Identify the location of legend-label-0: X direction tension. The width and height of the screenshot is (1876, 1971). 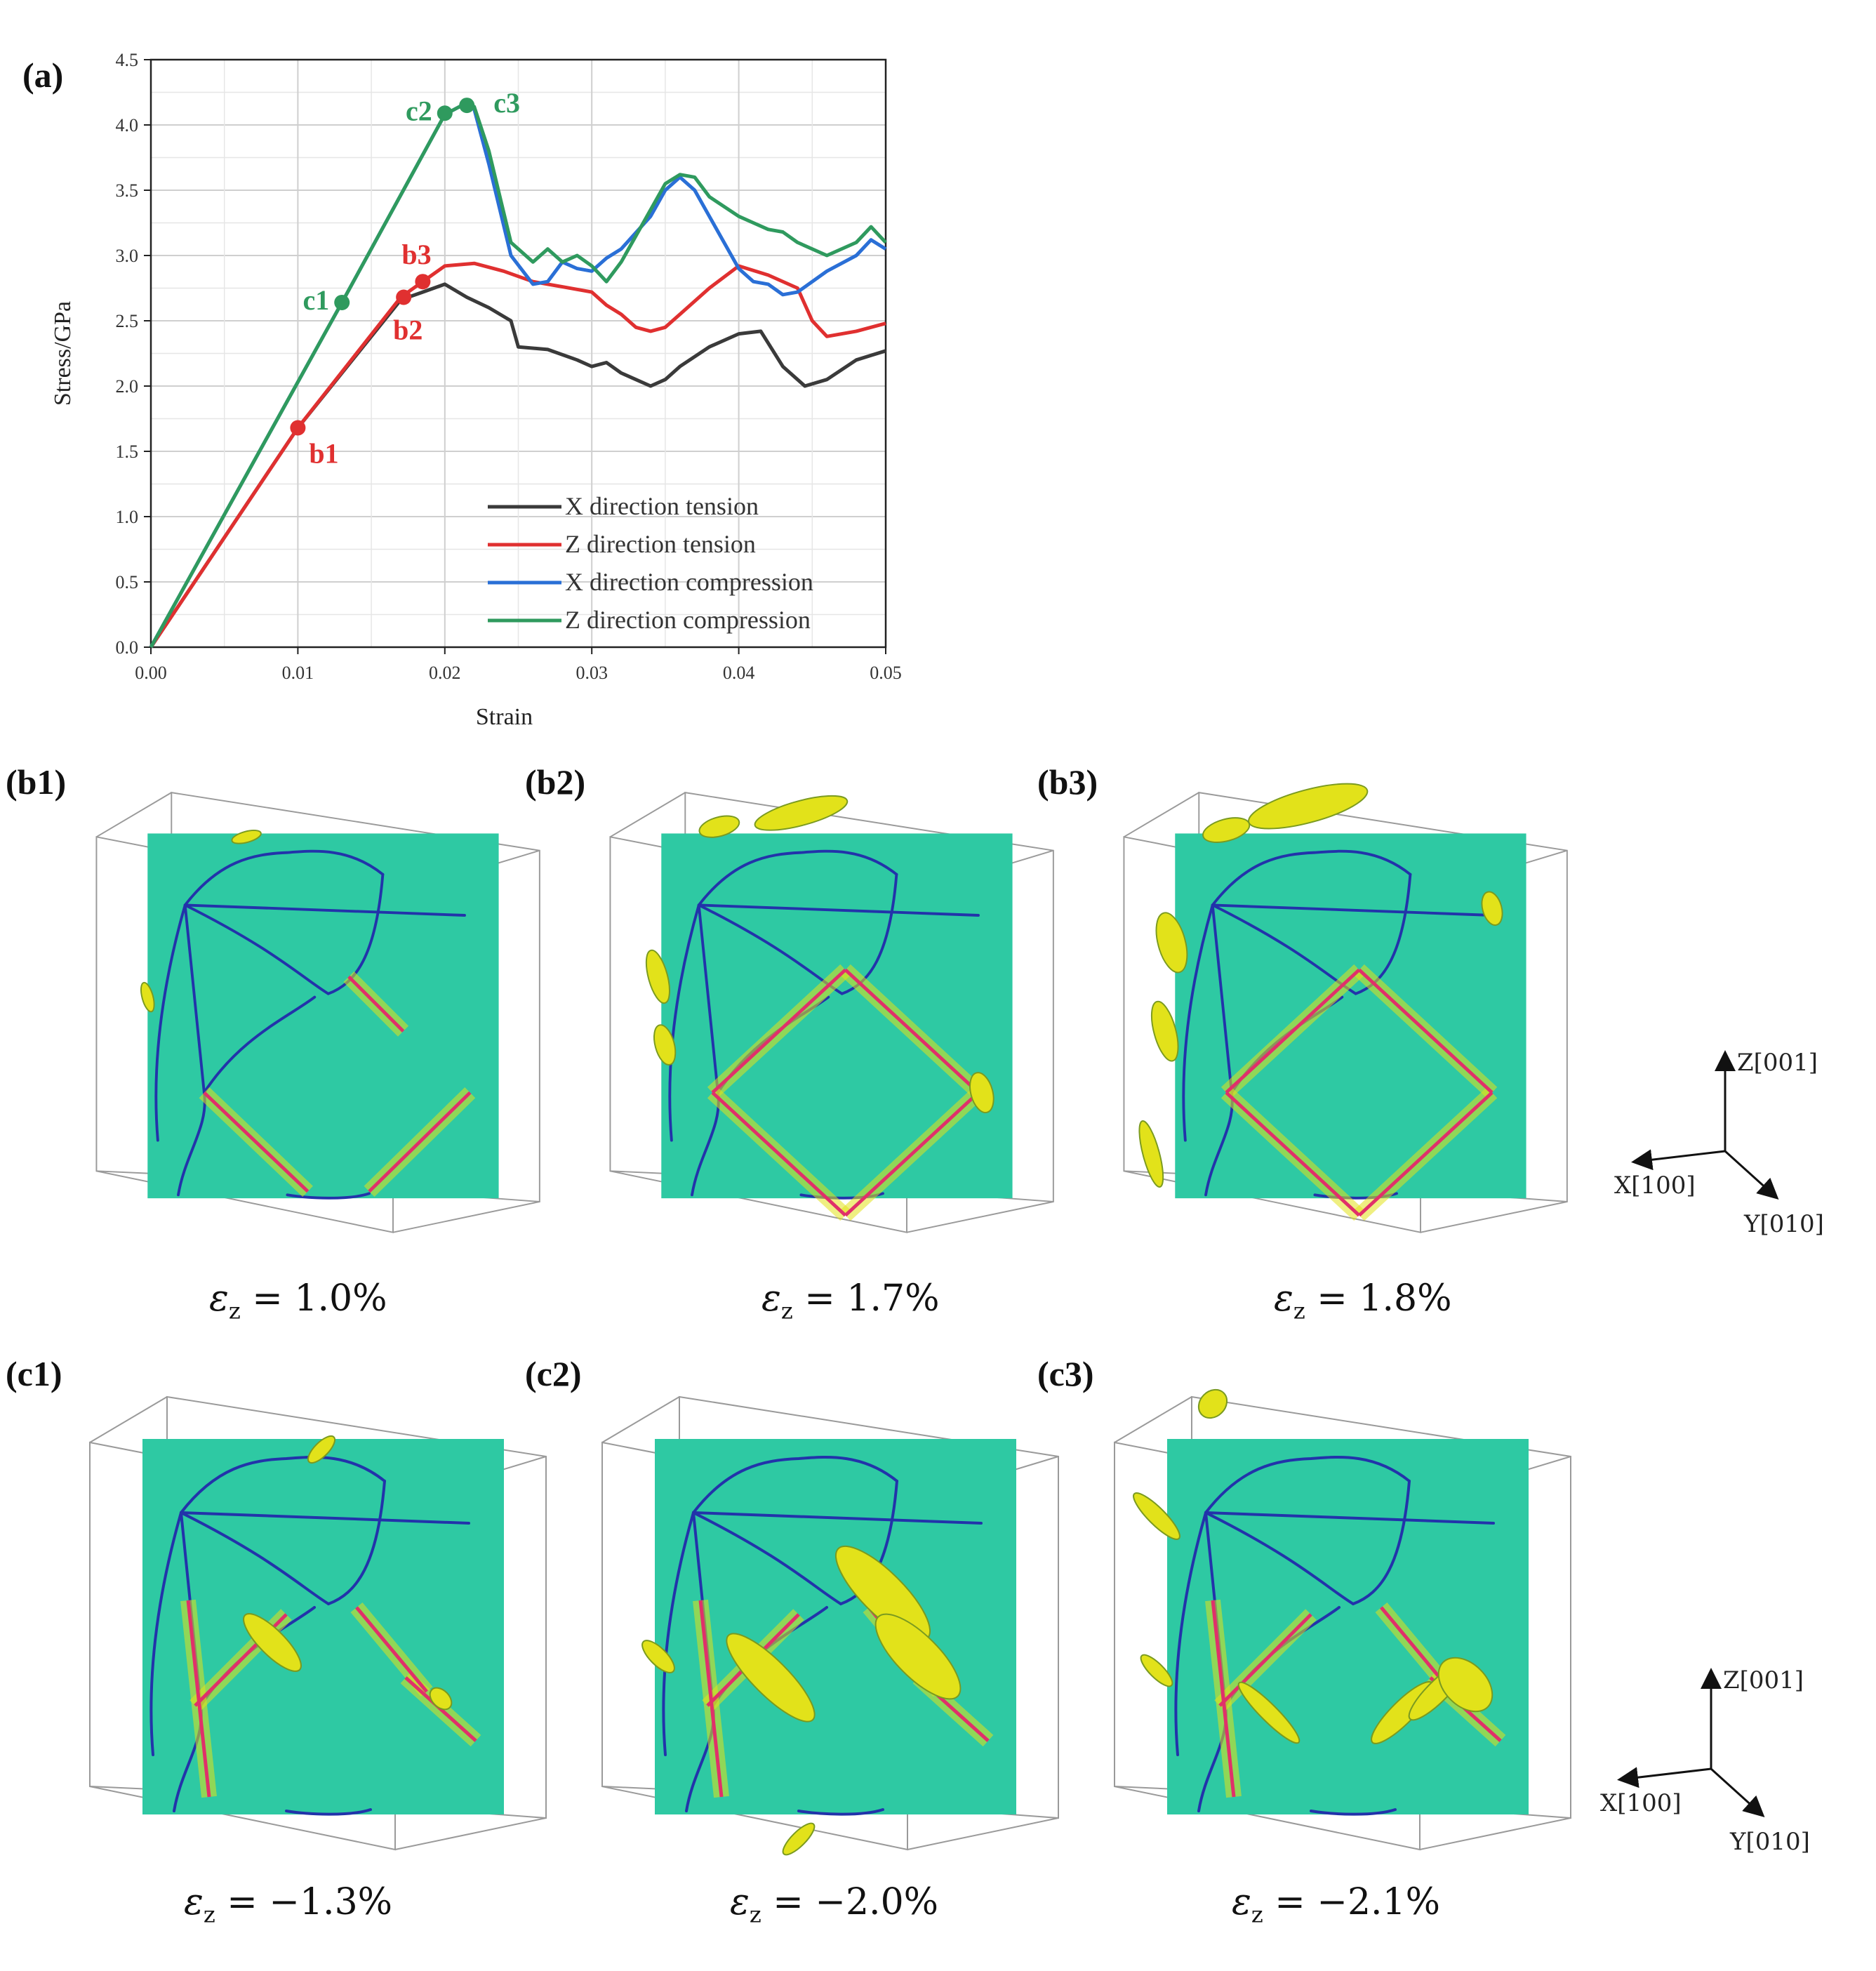
(662, 506).